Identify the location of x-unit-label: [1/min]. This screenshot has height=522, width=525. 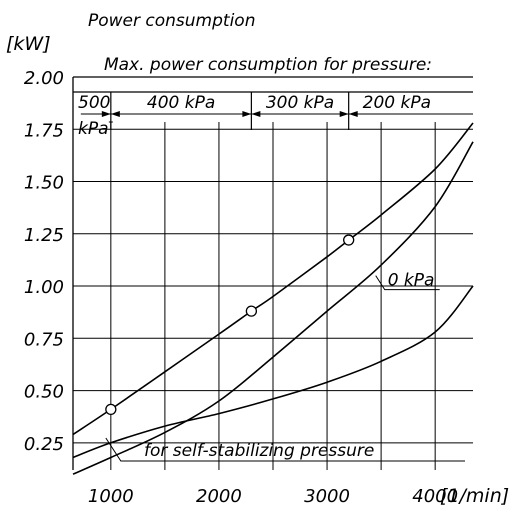
(474, 496).